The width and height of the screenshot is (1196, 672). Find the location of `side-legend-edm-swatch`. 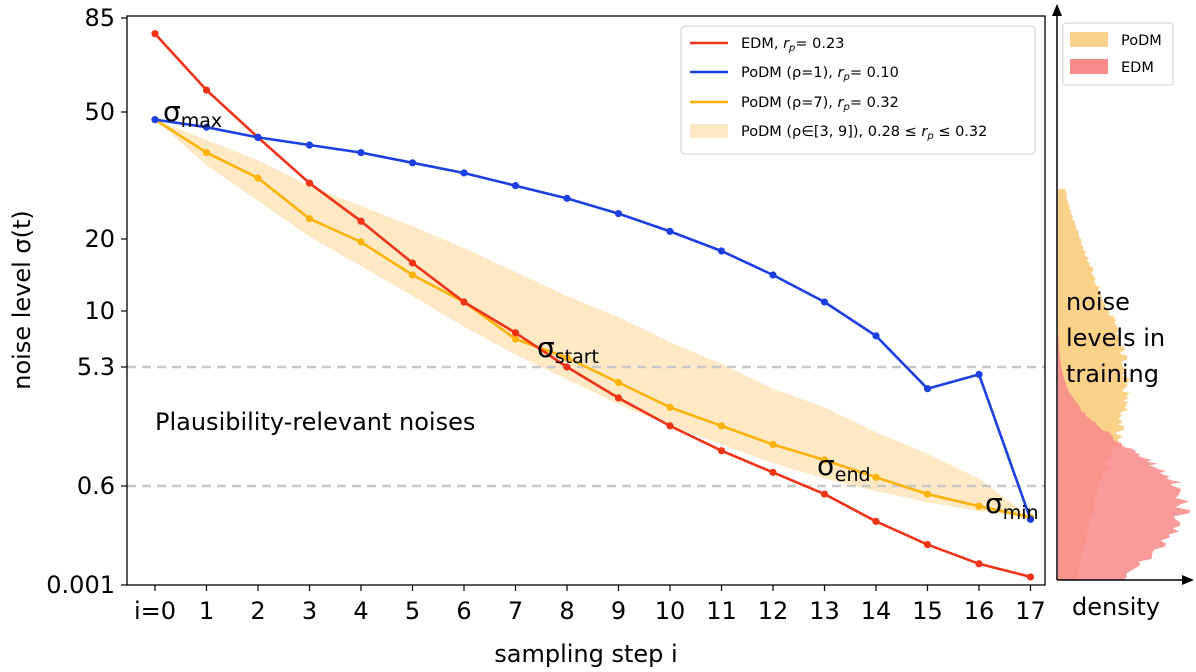

side-legend-edm-swatch is located at coordinates (1089, 66).